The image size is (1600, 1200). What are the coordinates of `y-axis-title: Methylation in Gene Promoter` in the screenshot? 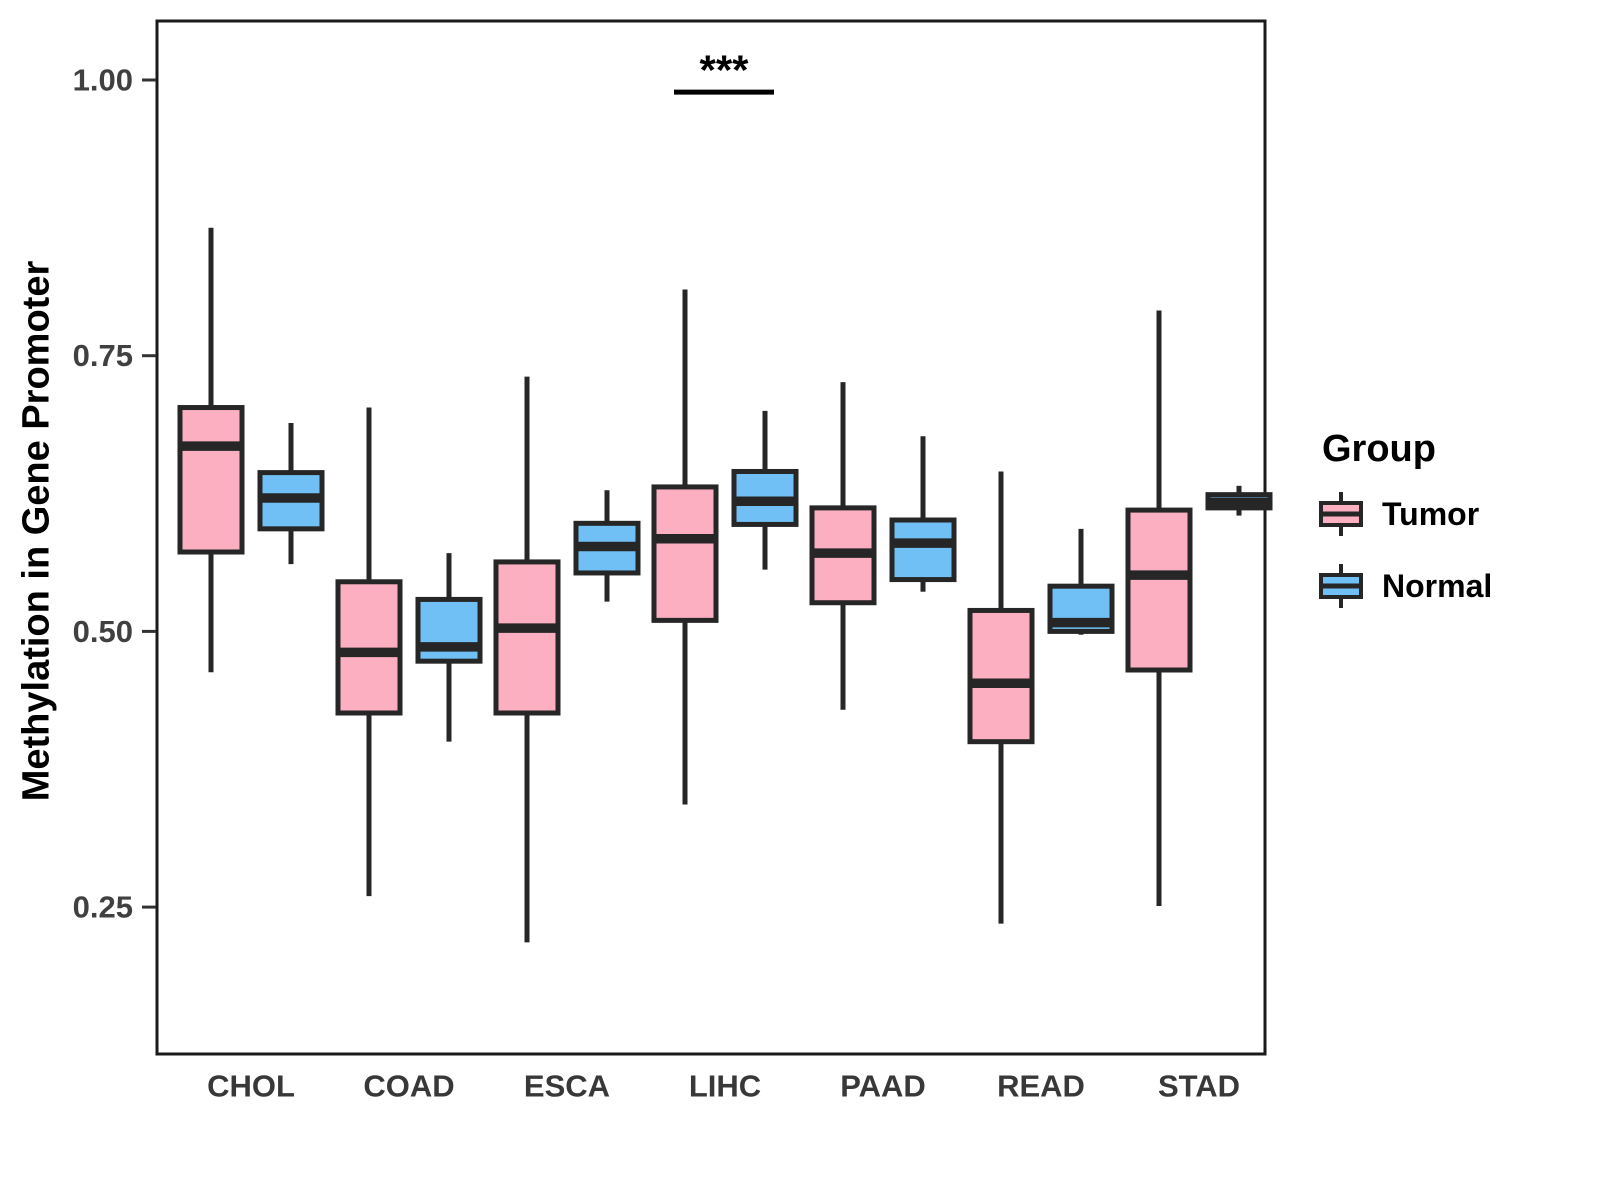 It's located at (36, 531).